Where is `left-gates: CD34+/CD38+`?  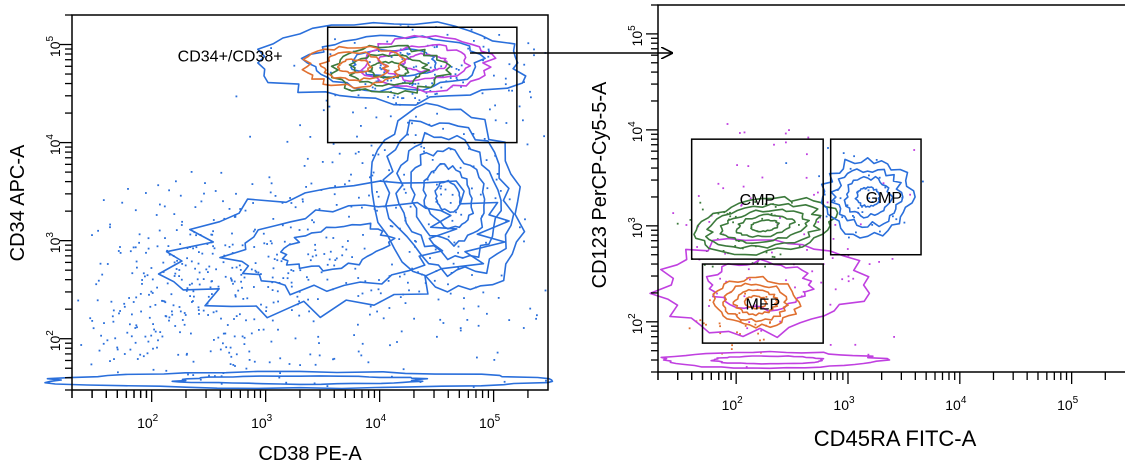 left-gates: CD34+/CD38+ is located at coordinates (348, 85).